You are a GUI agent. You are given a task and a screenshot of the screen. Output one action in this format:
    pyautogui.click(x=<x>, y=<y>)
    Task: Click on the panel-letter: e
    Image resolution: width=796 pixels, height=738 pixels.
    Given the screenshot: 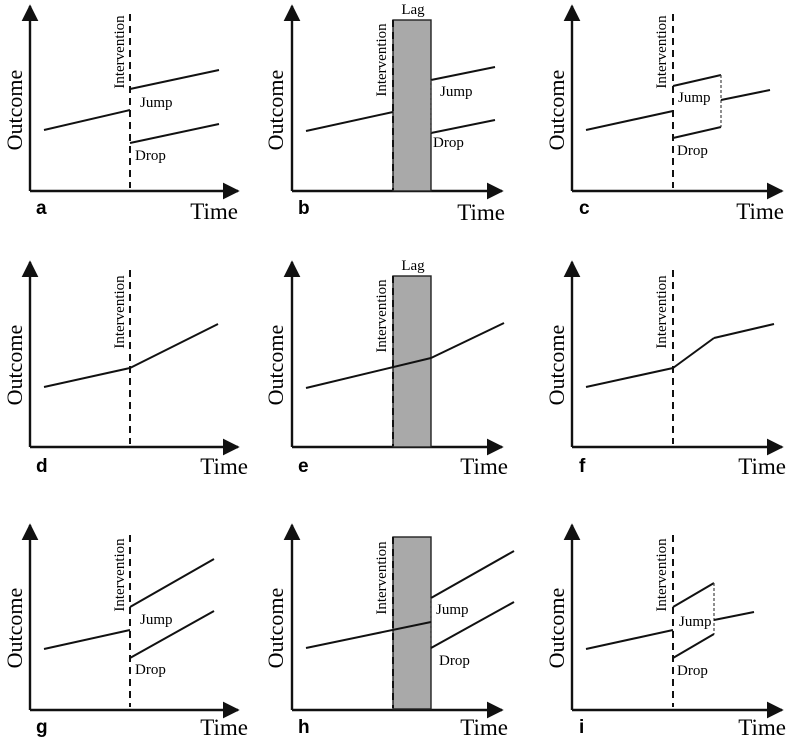 What is the action you would take?
    pyautogui.click(x=303, y=466)
    